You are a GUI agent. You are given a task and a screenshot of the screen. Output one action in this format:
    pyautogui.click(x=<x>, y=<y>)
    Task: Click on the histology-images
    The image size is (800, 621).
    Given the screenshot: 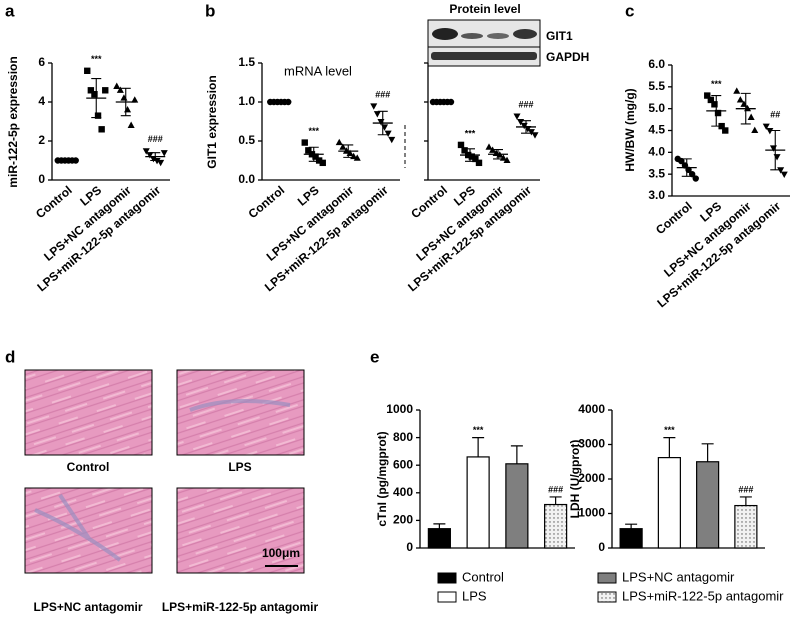 What is the action you would take?
    pyautogui.click(x=164, y=471)
    